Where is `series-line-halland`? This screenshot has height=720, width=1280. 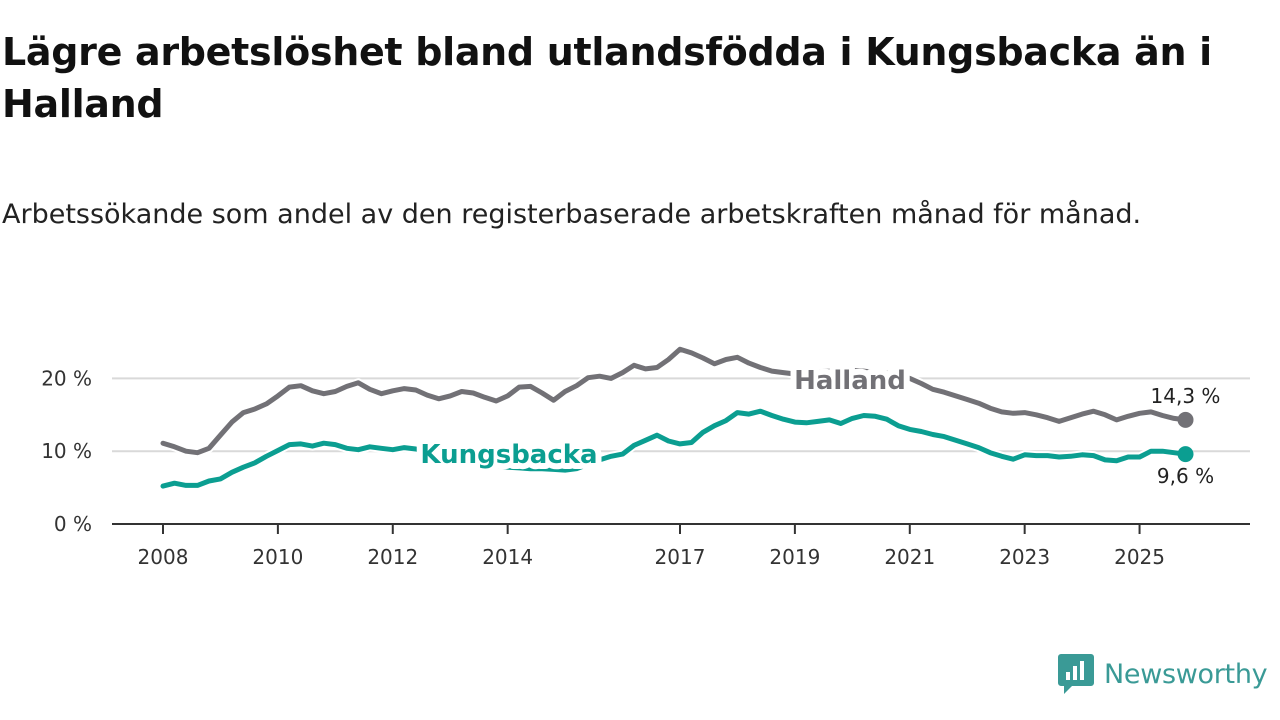 series-line-halland is located at coordinates (674, 401).